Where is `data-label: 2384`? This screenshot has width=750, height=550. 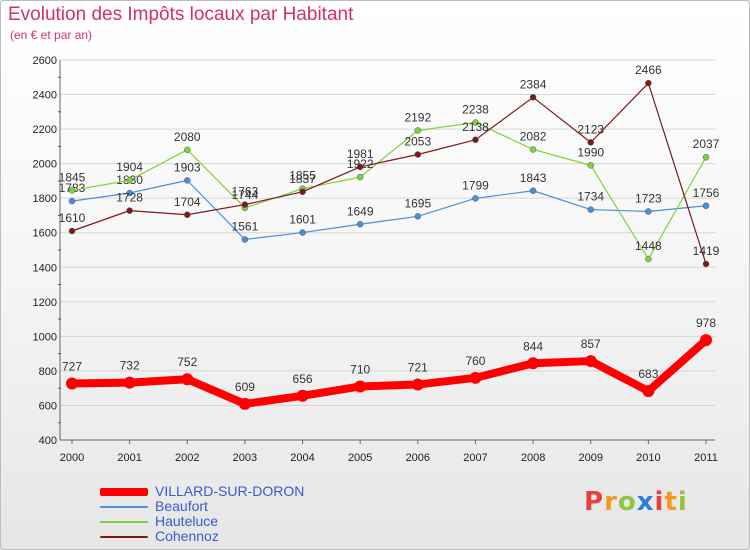 data-label: 2384 is located at coordinates (533, 84).